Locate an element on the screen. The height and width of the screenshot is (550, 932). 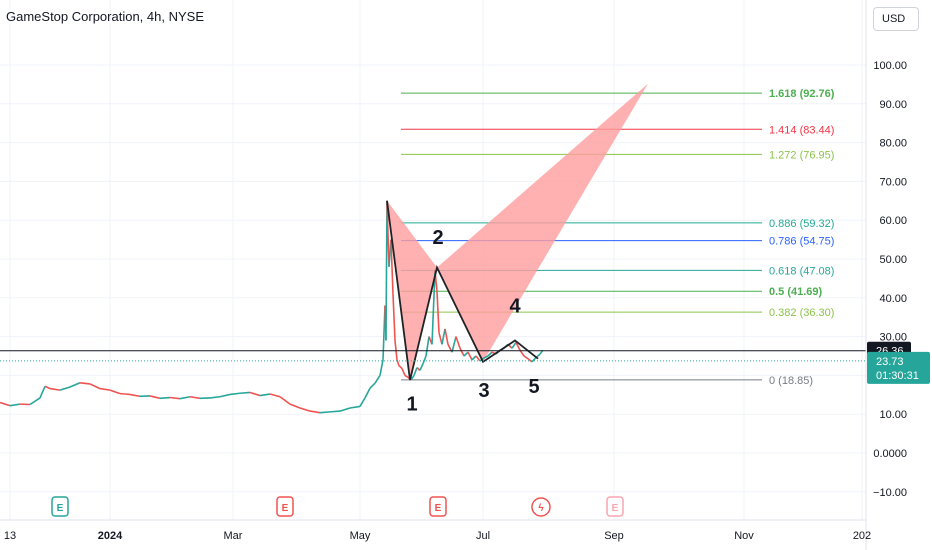
fib-level-label: 0.786 (54.75) is located at coordinates (801, 242).